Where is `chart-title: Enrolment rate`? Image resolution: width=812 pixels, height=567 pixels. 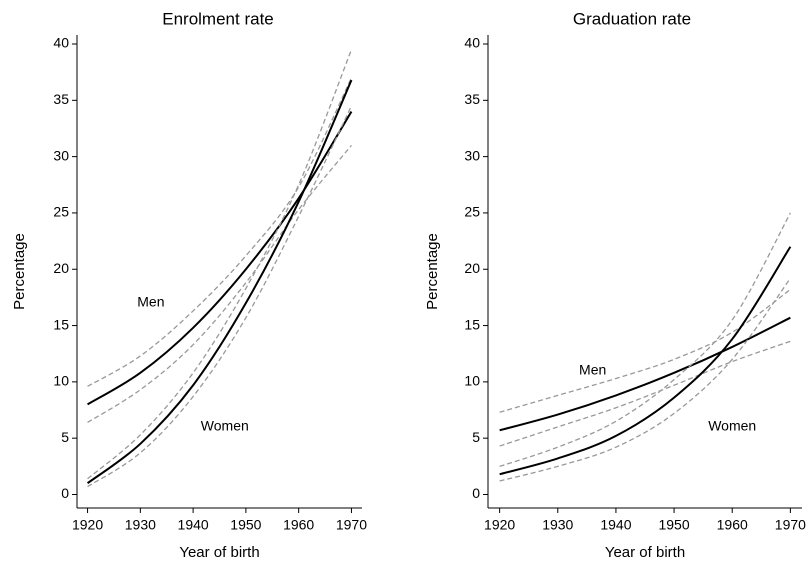 chart-title: Enrolment rate is located at coordinates (218, 18).